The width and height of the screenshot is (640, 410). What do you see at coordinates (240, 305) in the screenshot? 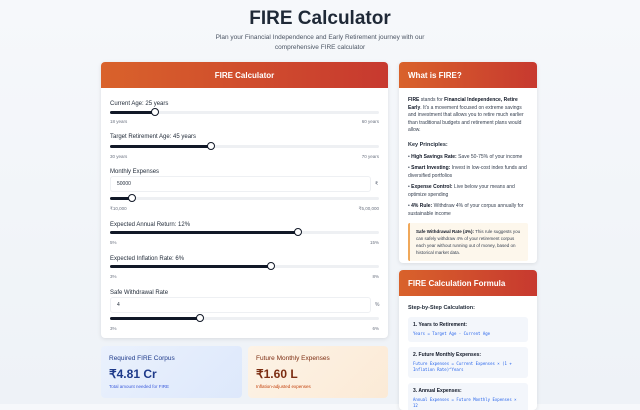
I see `withdrawal-input: 4` at bounding box center [240, 305].